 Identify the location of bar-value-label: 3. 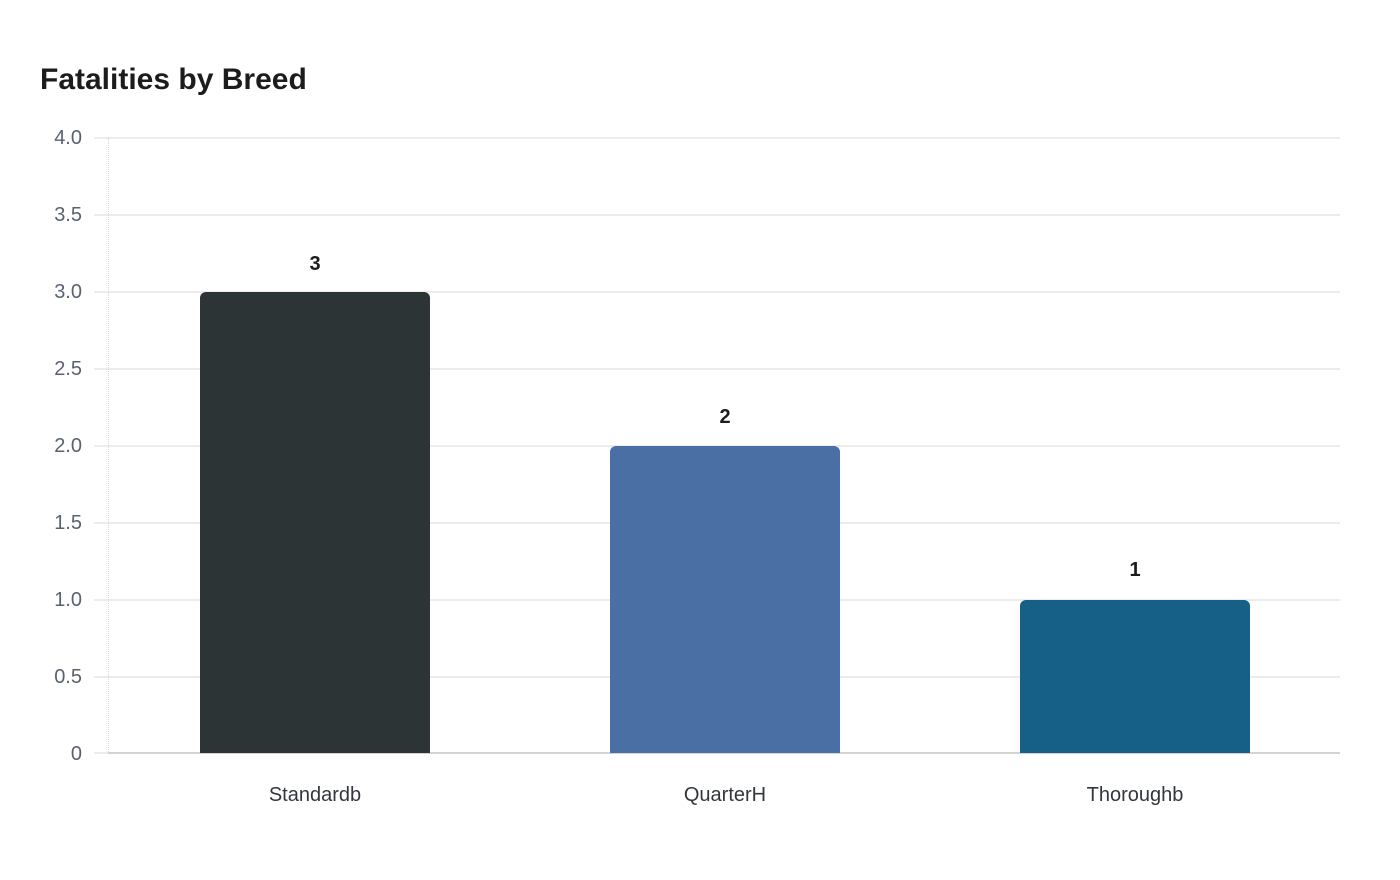
(315, 264).